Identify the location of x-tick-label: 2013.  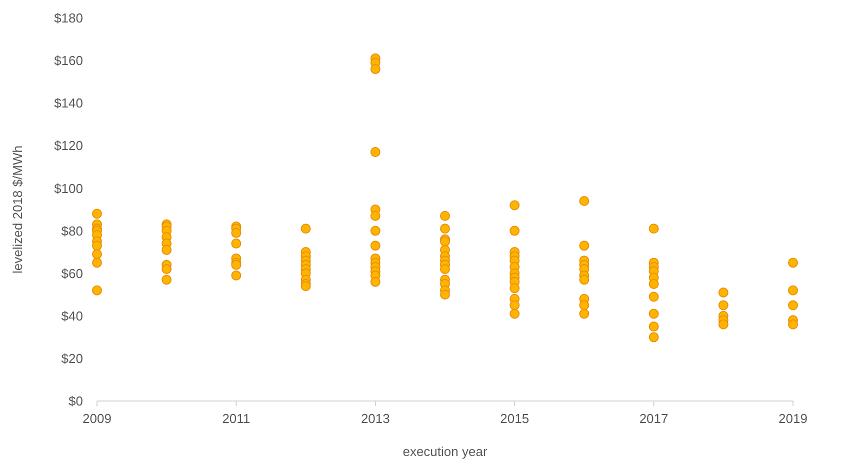
(375, 418).